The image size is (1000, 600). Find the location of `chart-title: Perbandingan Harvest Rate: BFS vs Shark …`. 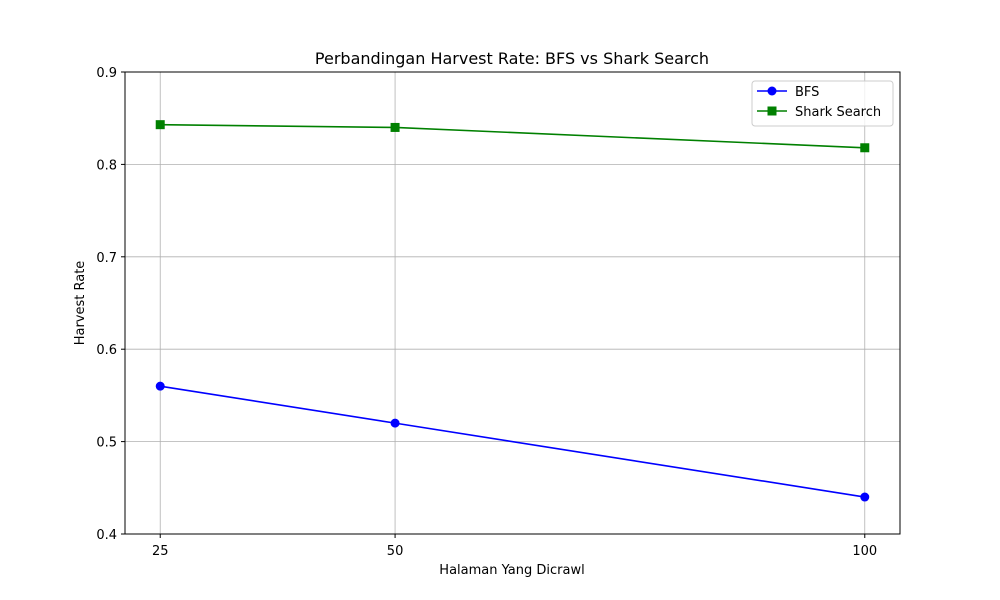

chart-title: Perbandingan Harvest Rate: BFS vs Shark … is located at coordinates (512, 58).